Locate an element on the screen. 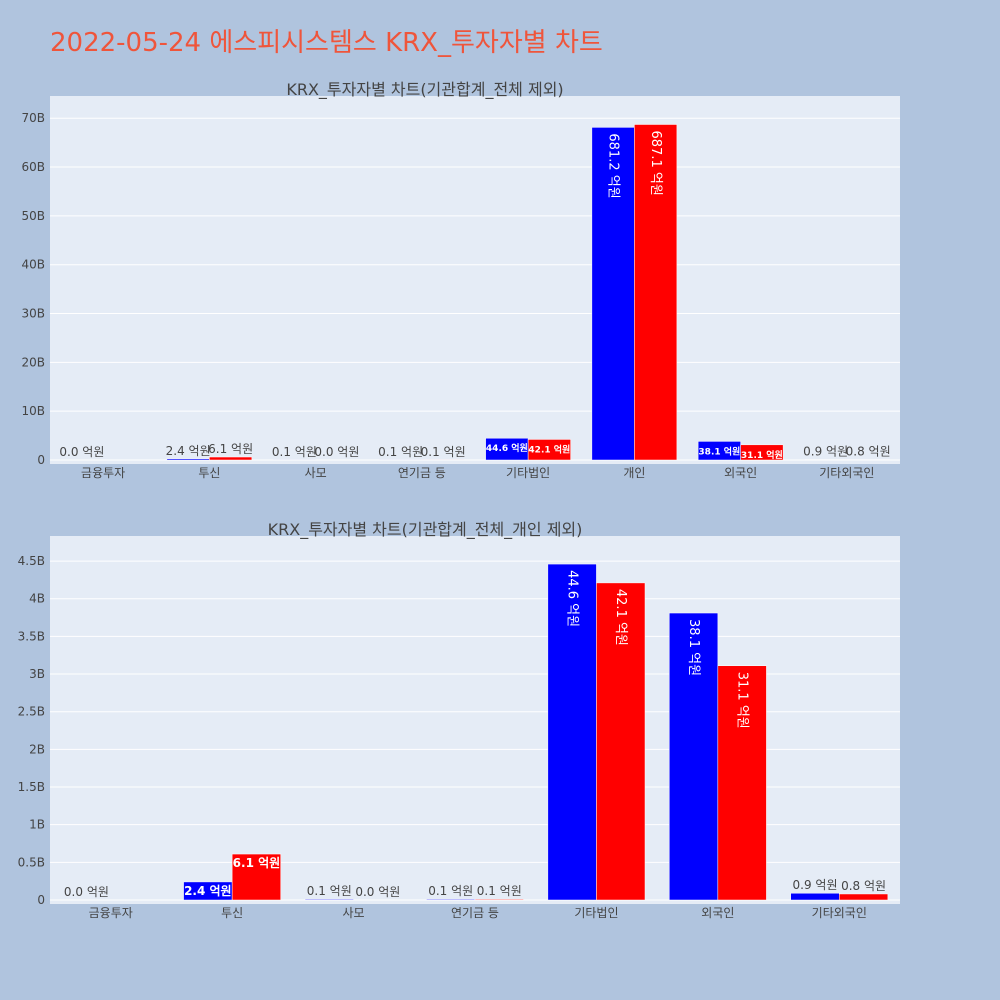  chart-title: KRX_투자자별 차트(기관합계_전체_개인 제외) is located at coordinates (425, 530).